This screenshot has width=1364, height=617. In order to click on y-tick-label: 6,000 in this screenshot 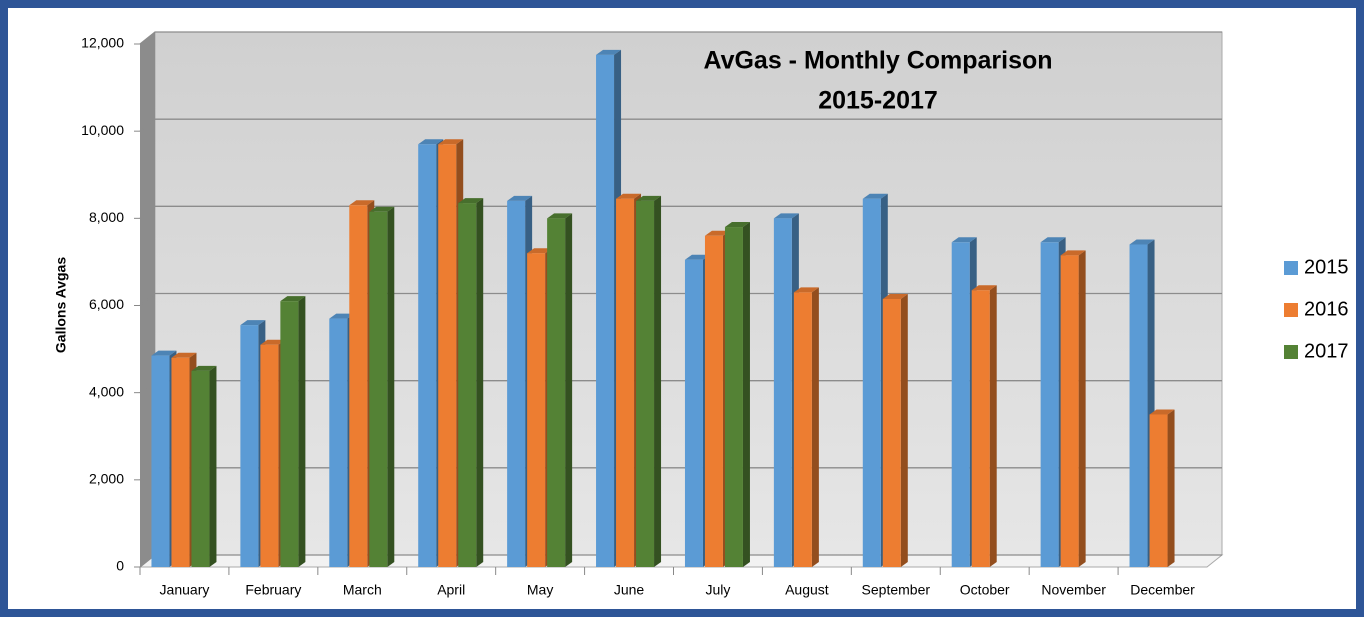, I will do `click(106, 304)`.